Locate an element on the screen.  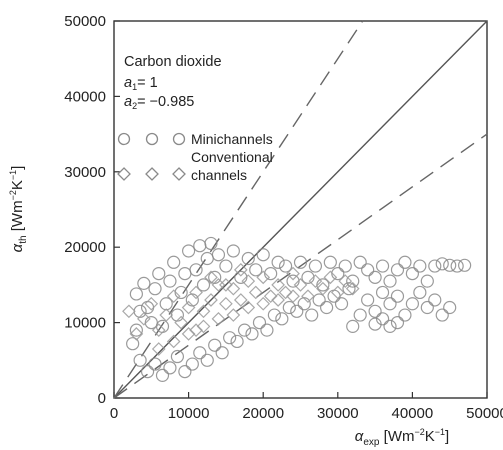
y-tick-label: 10000 is located at coordinates (85, 323).